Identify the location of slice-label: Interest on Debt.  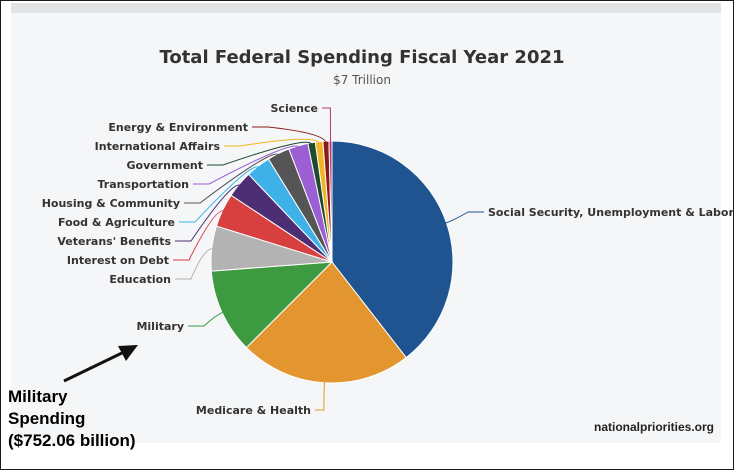
(118, 260).